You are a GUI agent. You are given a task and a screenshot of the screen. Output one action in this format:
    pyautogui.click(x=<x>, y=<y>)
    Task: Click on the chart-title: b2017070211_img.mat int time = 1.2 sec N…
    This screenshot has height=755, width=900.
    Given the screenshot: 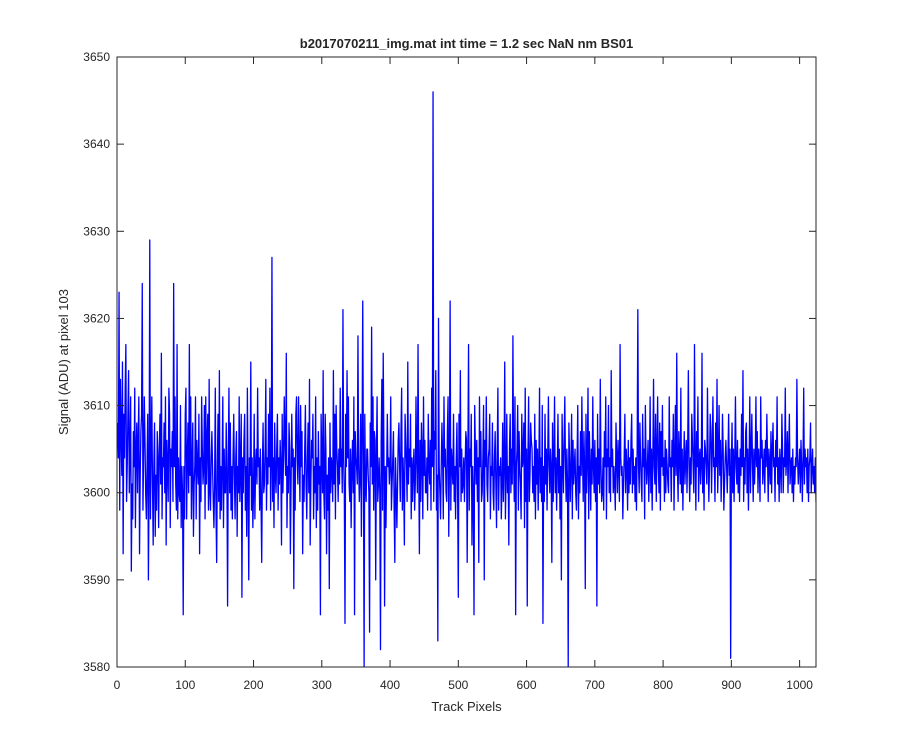 What is the action you would take?
    pyautogui.click(x=466, y=43)
    